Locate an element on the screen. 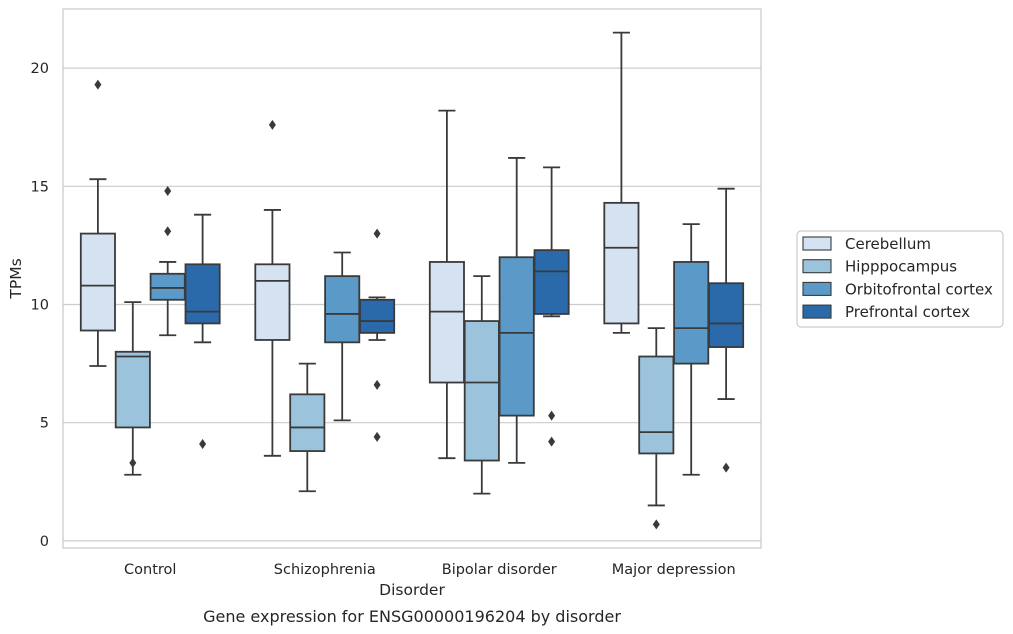  x-tick-label: Control is located at coordinates (150, 570).